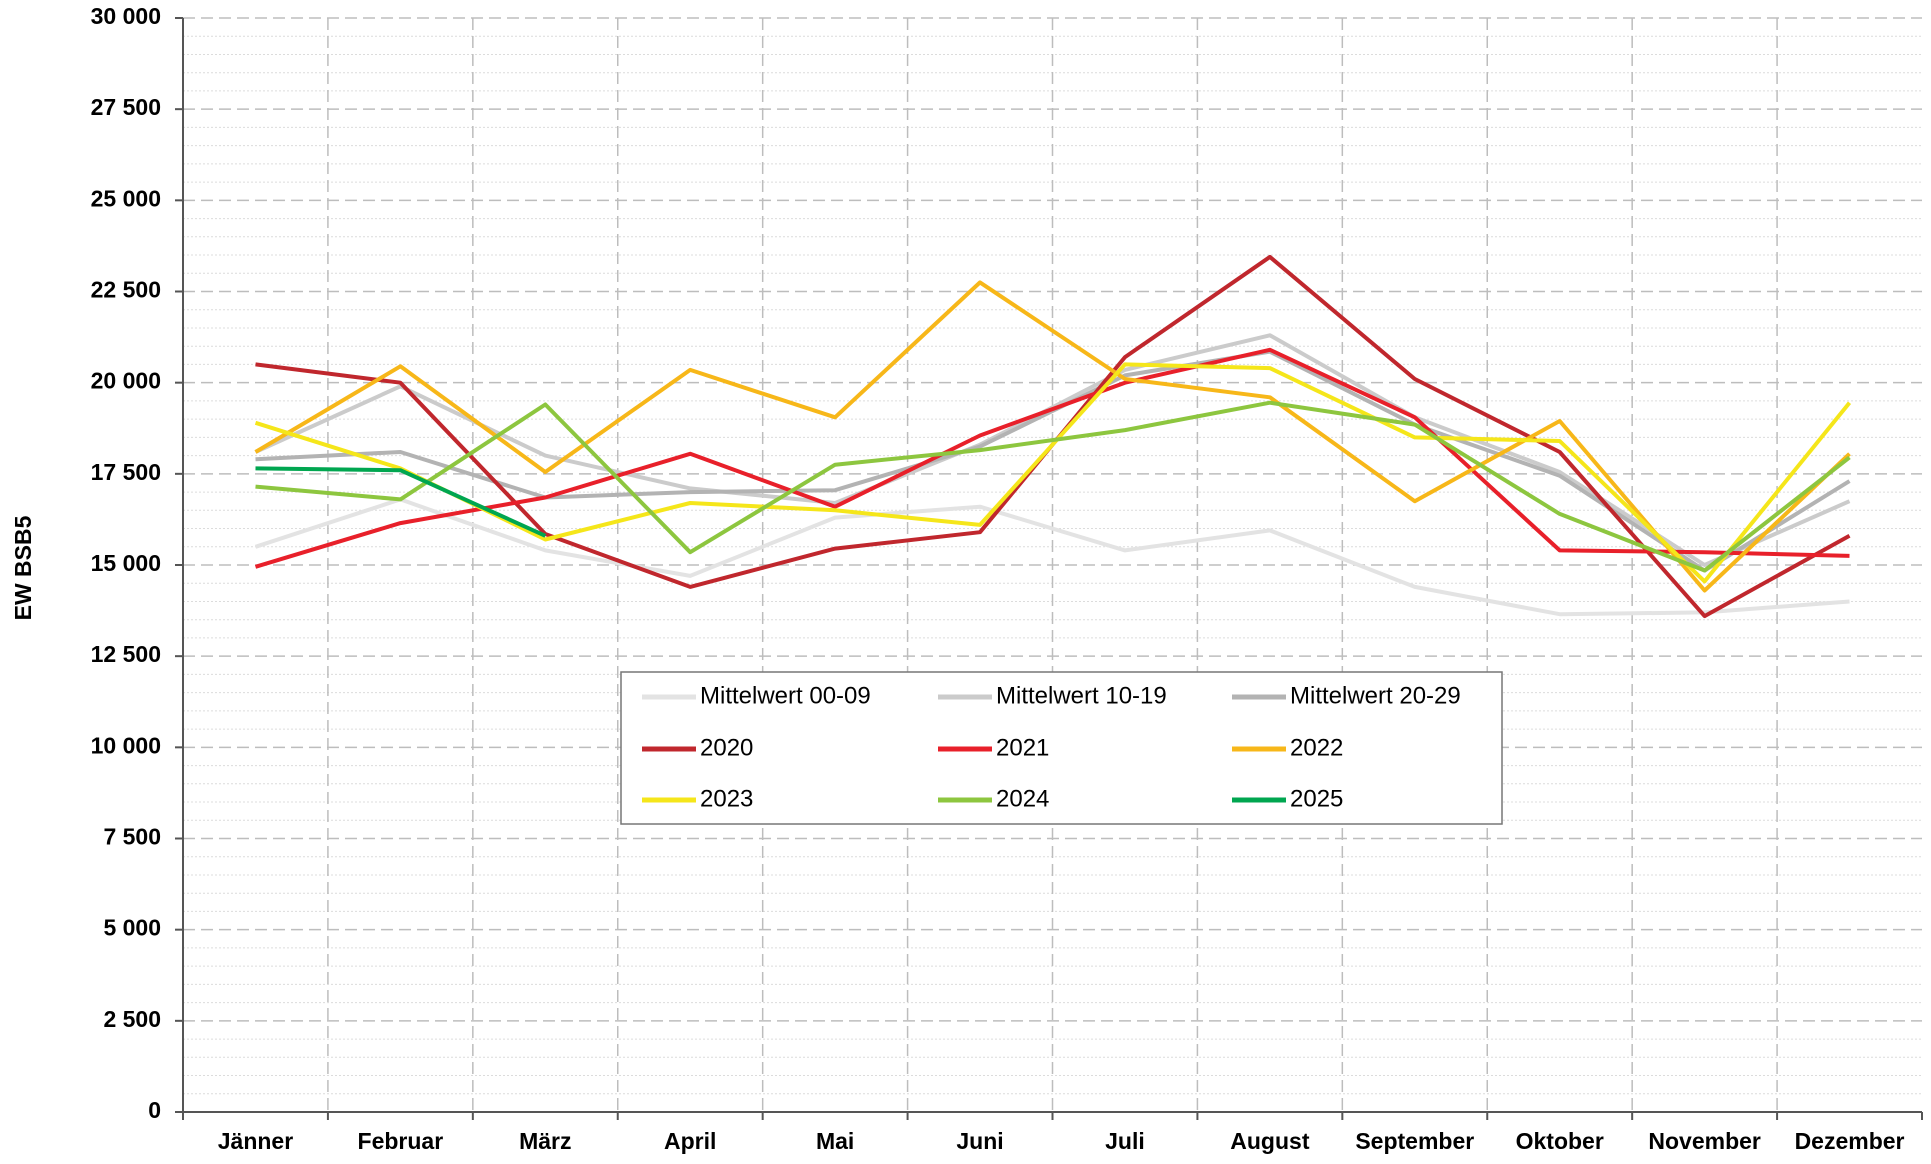 This screenshot has width=1931, height=1164. Describe the element at coordinates (126, 198) in the screenshot. I see `y-tick-label: 25 000` at that location.